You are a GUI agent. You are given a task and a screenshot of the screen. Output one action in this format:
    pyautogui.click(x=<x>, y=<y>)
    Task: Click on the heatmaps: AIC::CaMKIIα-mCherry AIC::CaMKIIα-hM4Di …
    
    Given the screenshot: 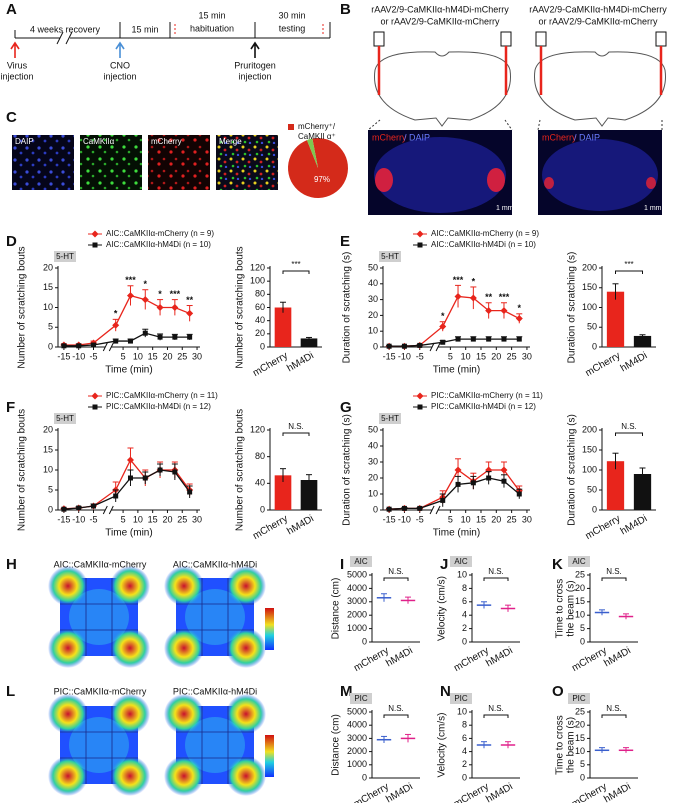 What is the action you would take?
    pyautogui.click(x=160, y=678)
    